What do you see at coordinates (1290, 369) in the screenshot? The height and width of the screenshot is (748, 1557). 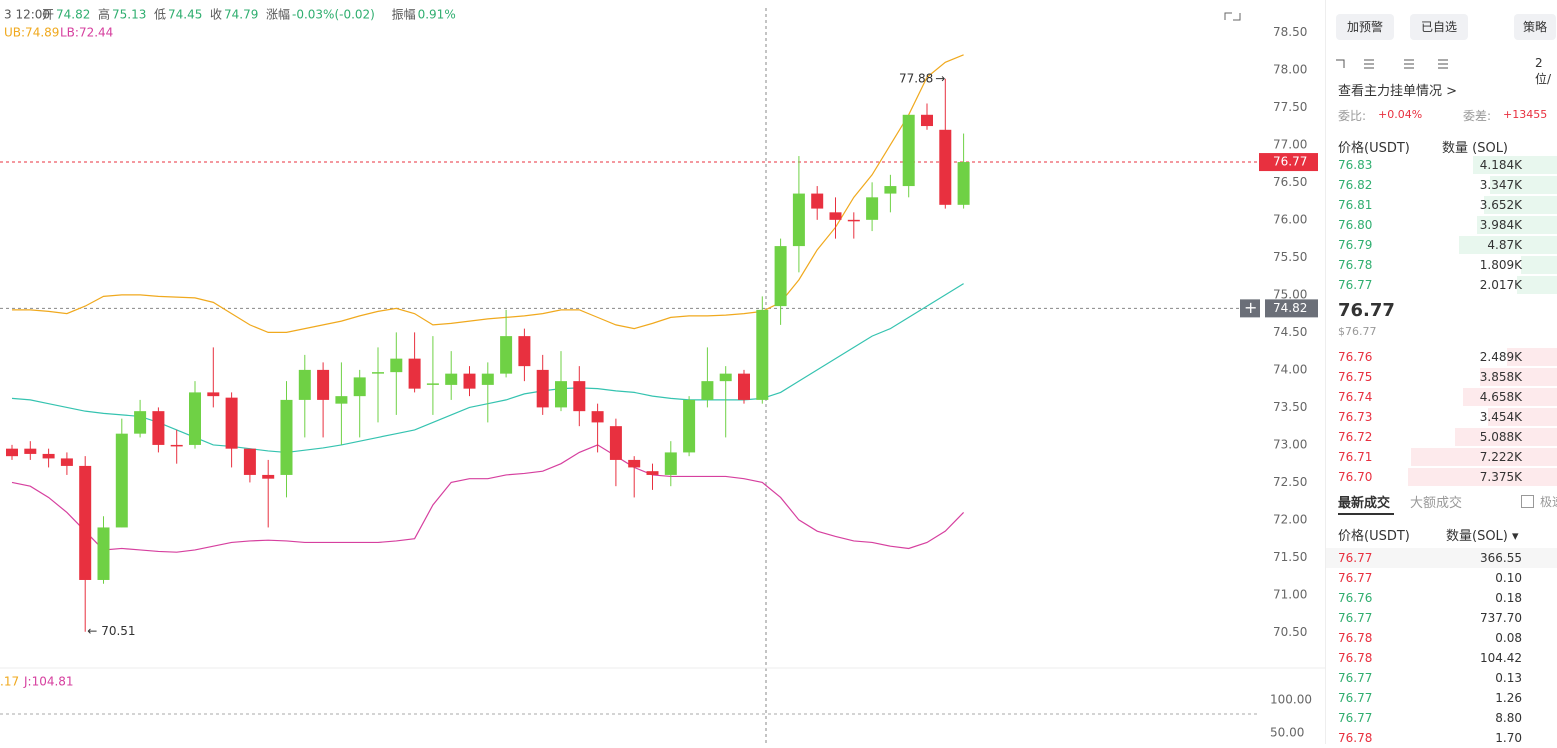 I see `y-tick-label: 74.00` at bounding box center [1290, 369].